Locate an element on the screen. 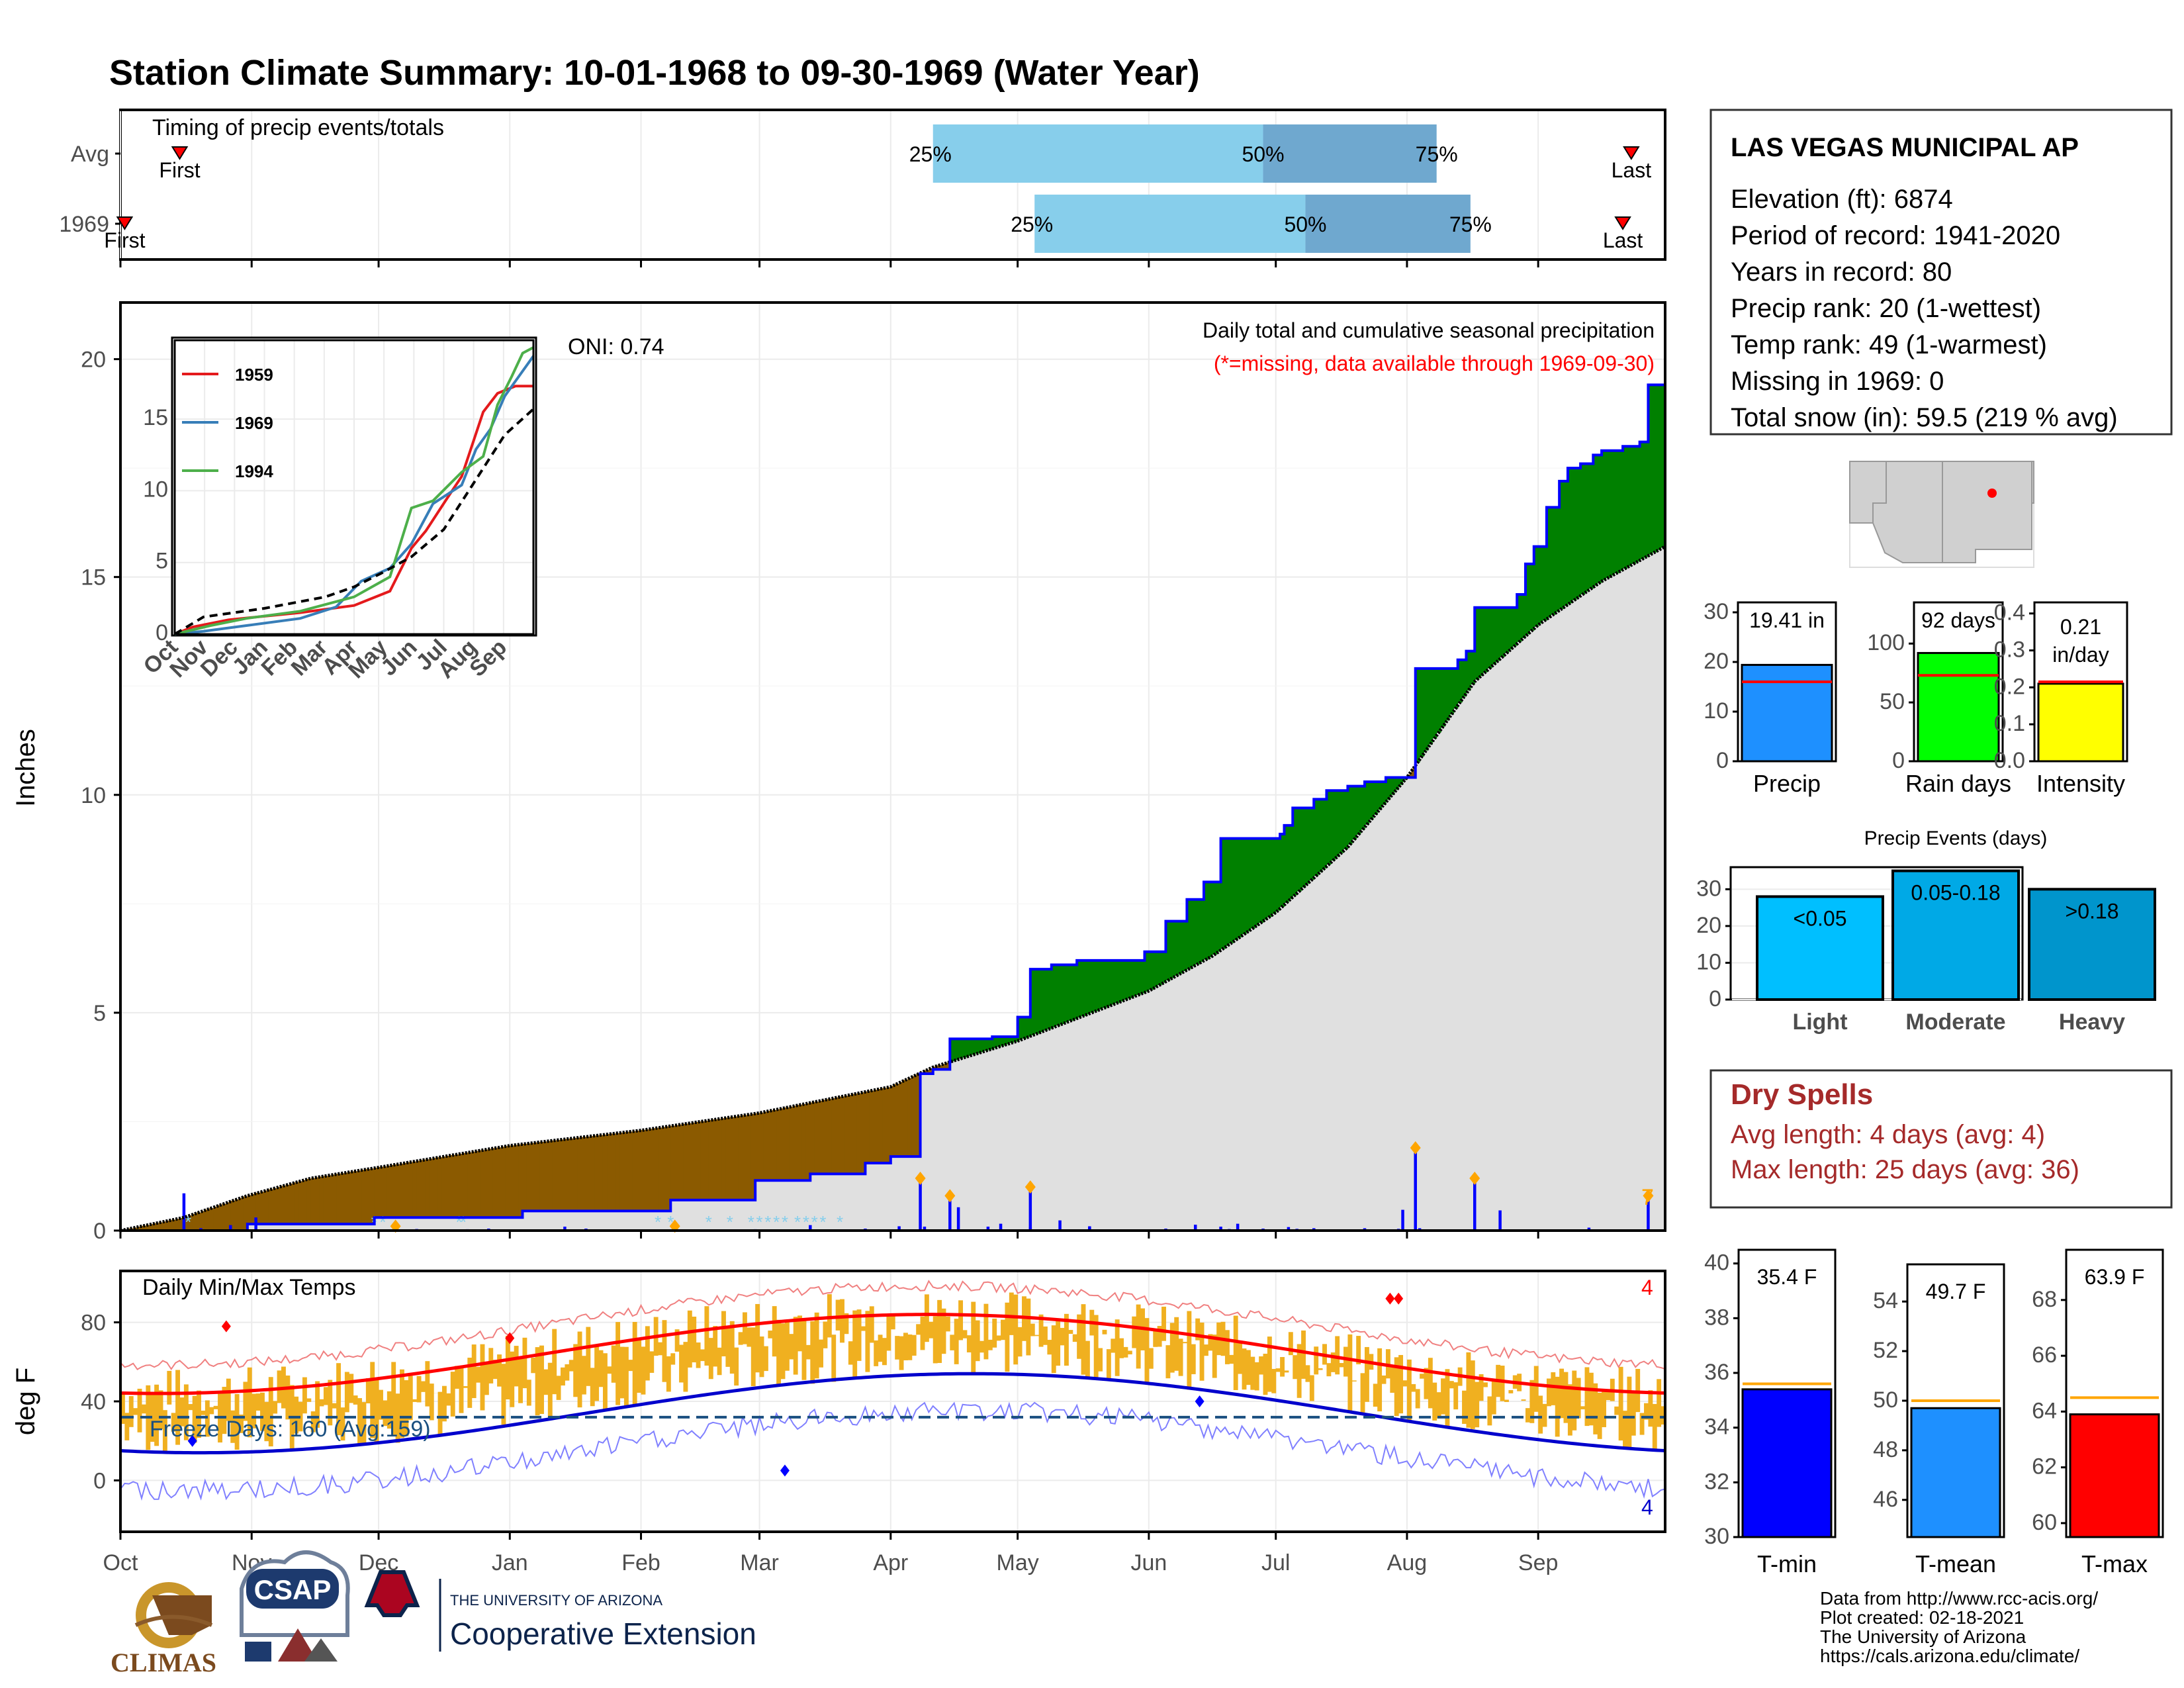  timing-label-25: 25% is located at coordinates (1032, 224).